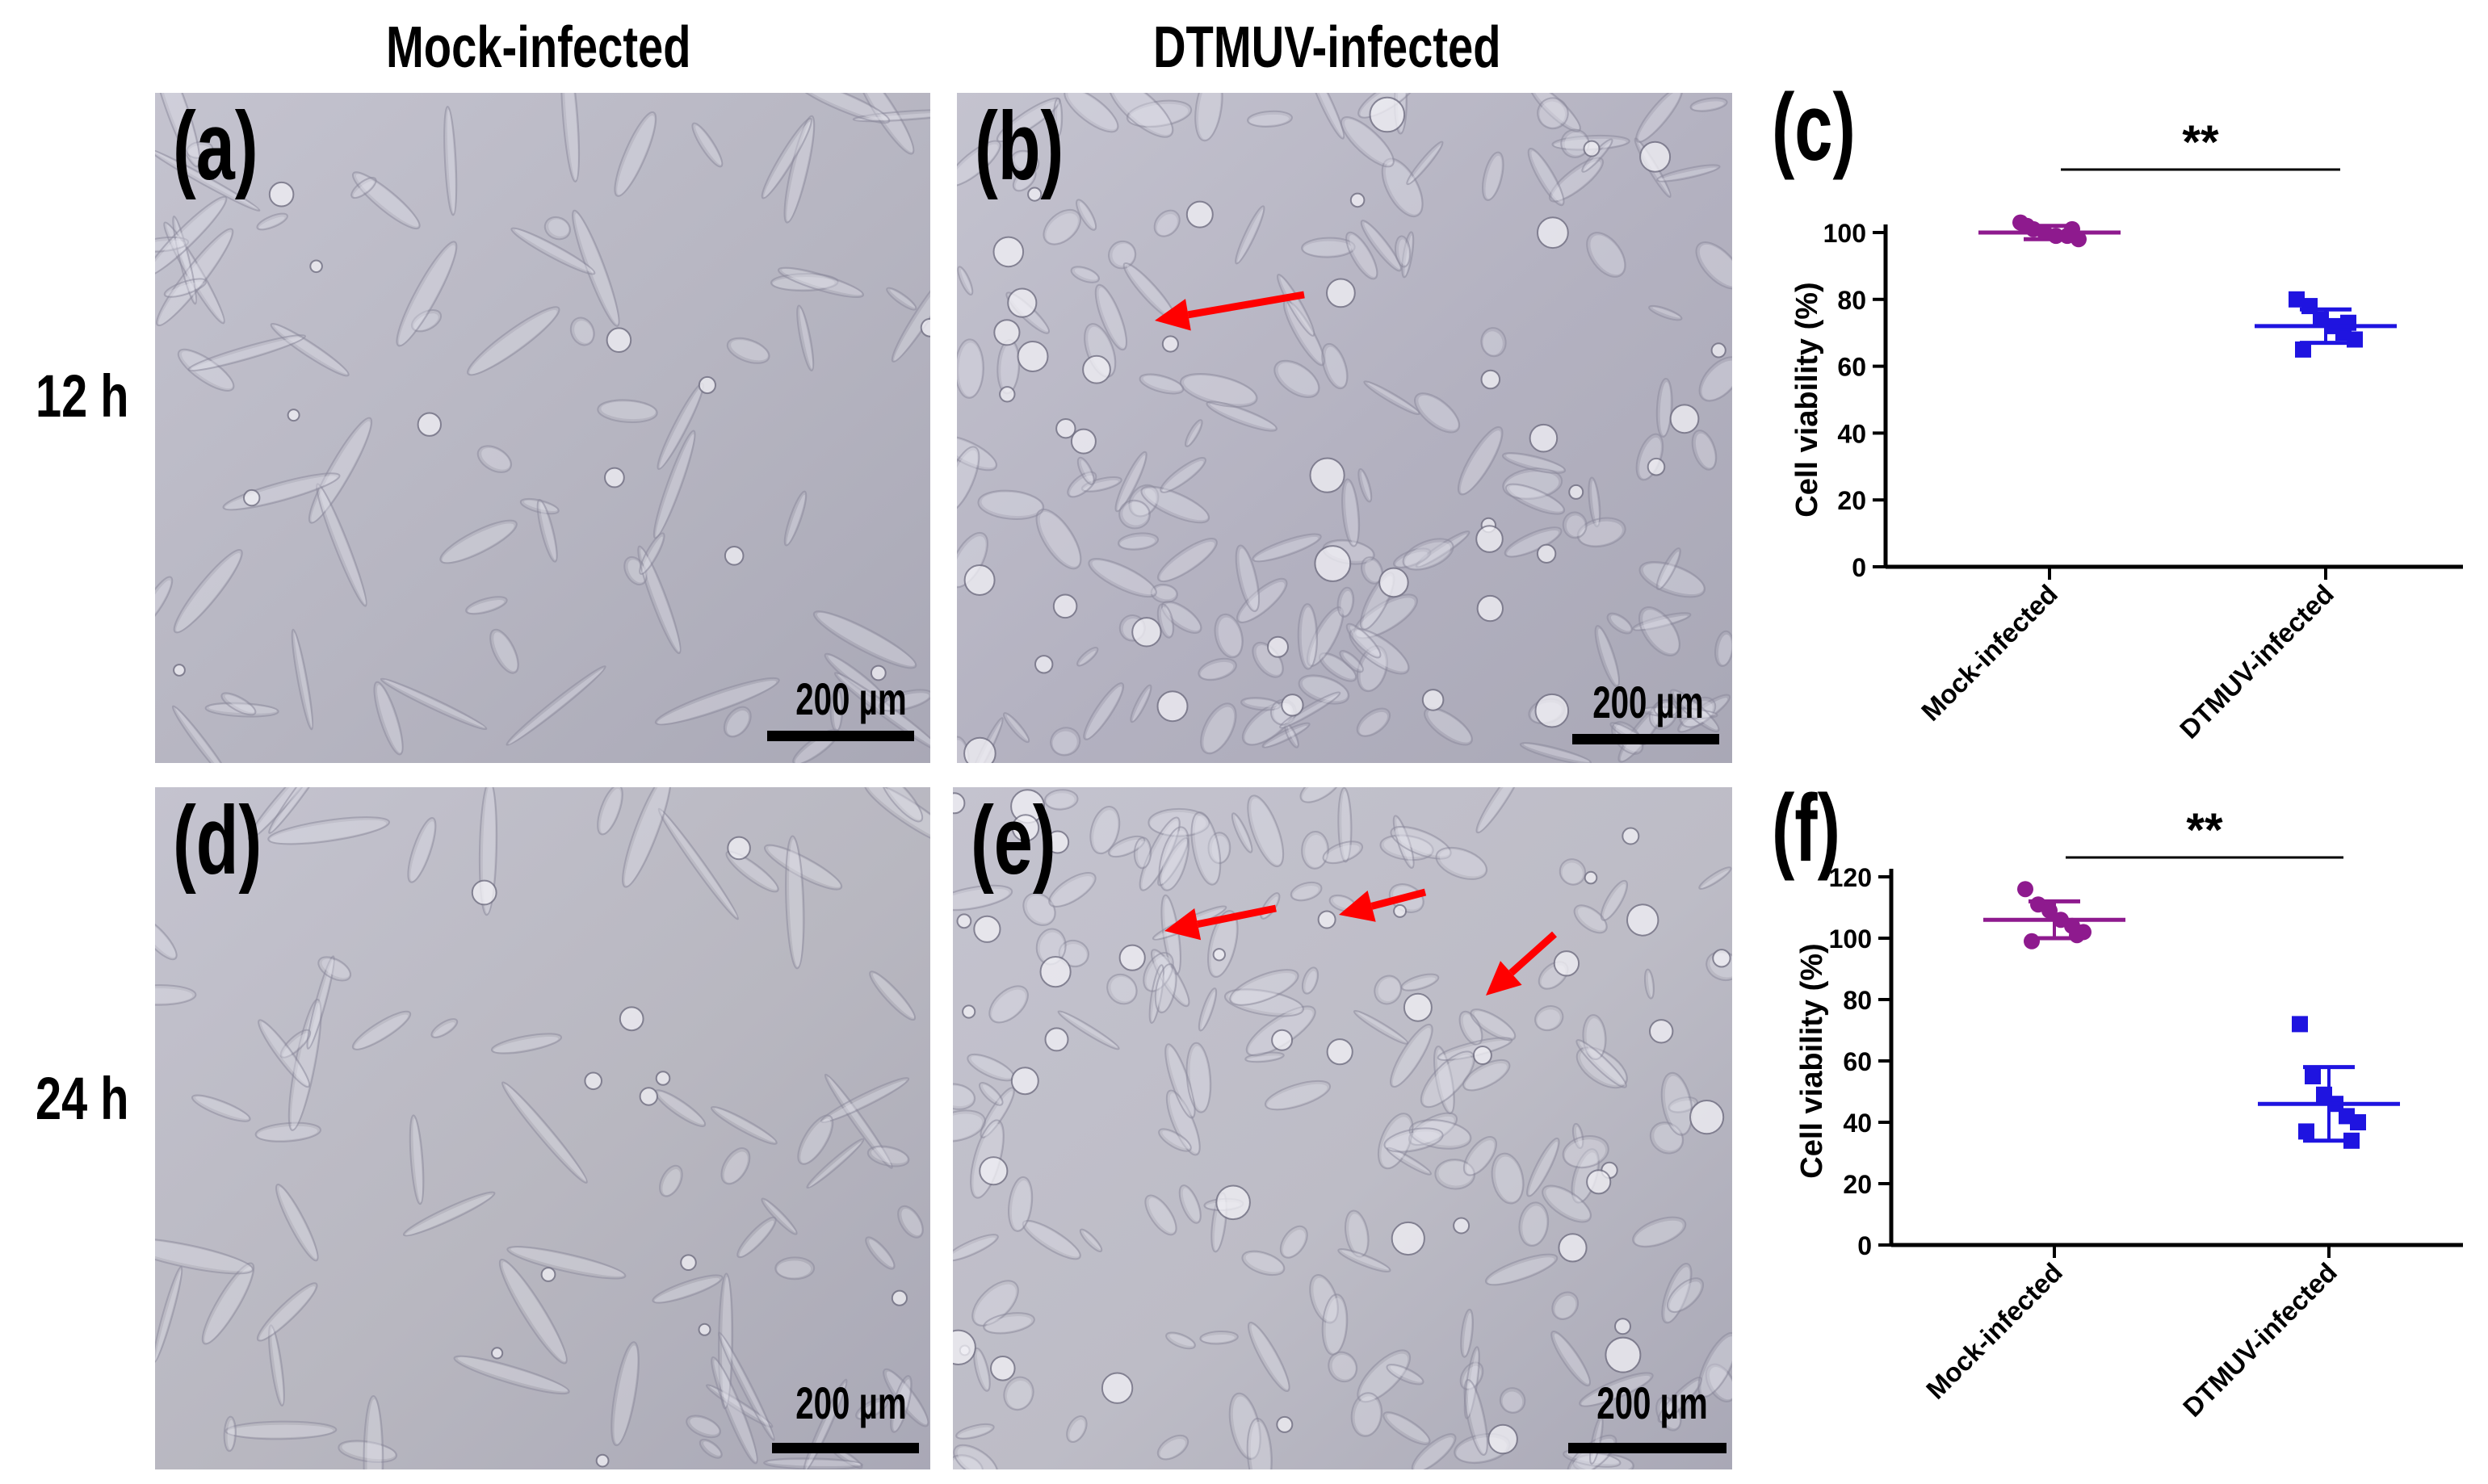 The height and width of the screenshot is (1484, 2488). Describe the element at coordinates (1844, 233) in the screenshot. I see `y-tick-label: 100` at that location.